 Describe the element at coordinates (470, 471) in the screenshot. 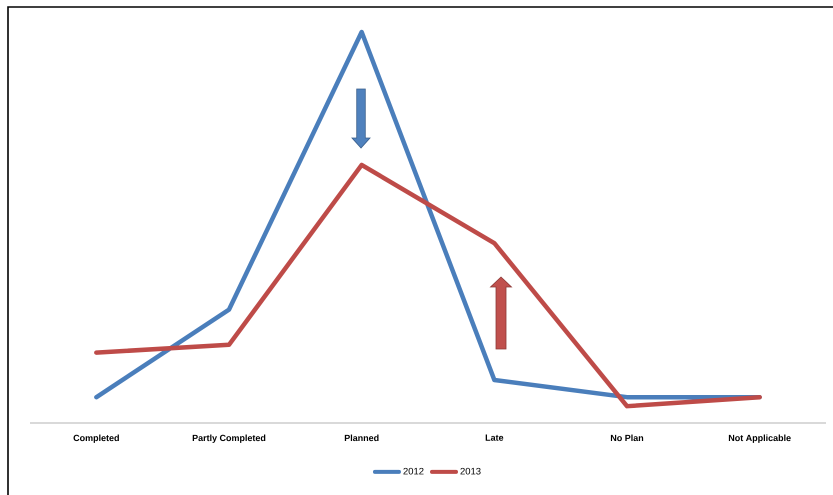

I see `legend-label: 2013` at that location.